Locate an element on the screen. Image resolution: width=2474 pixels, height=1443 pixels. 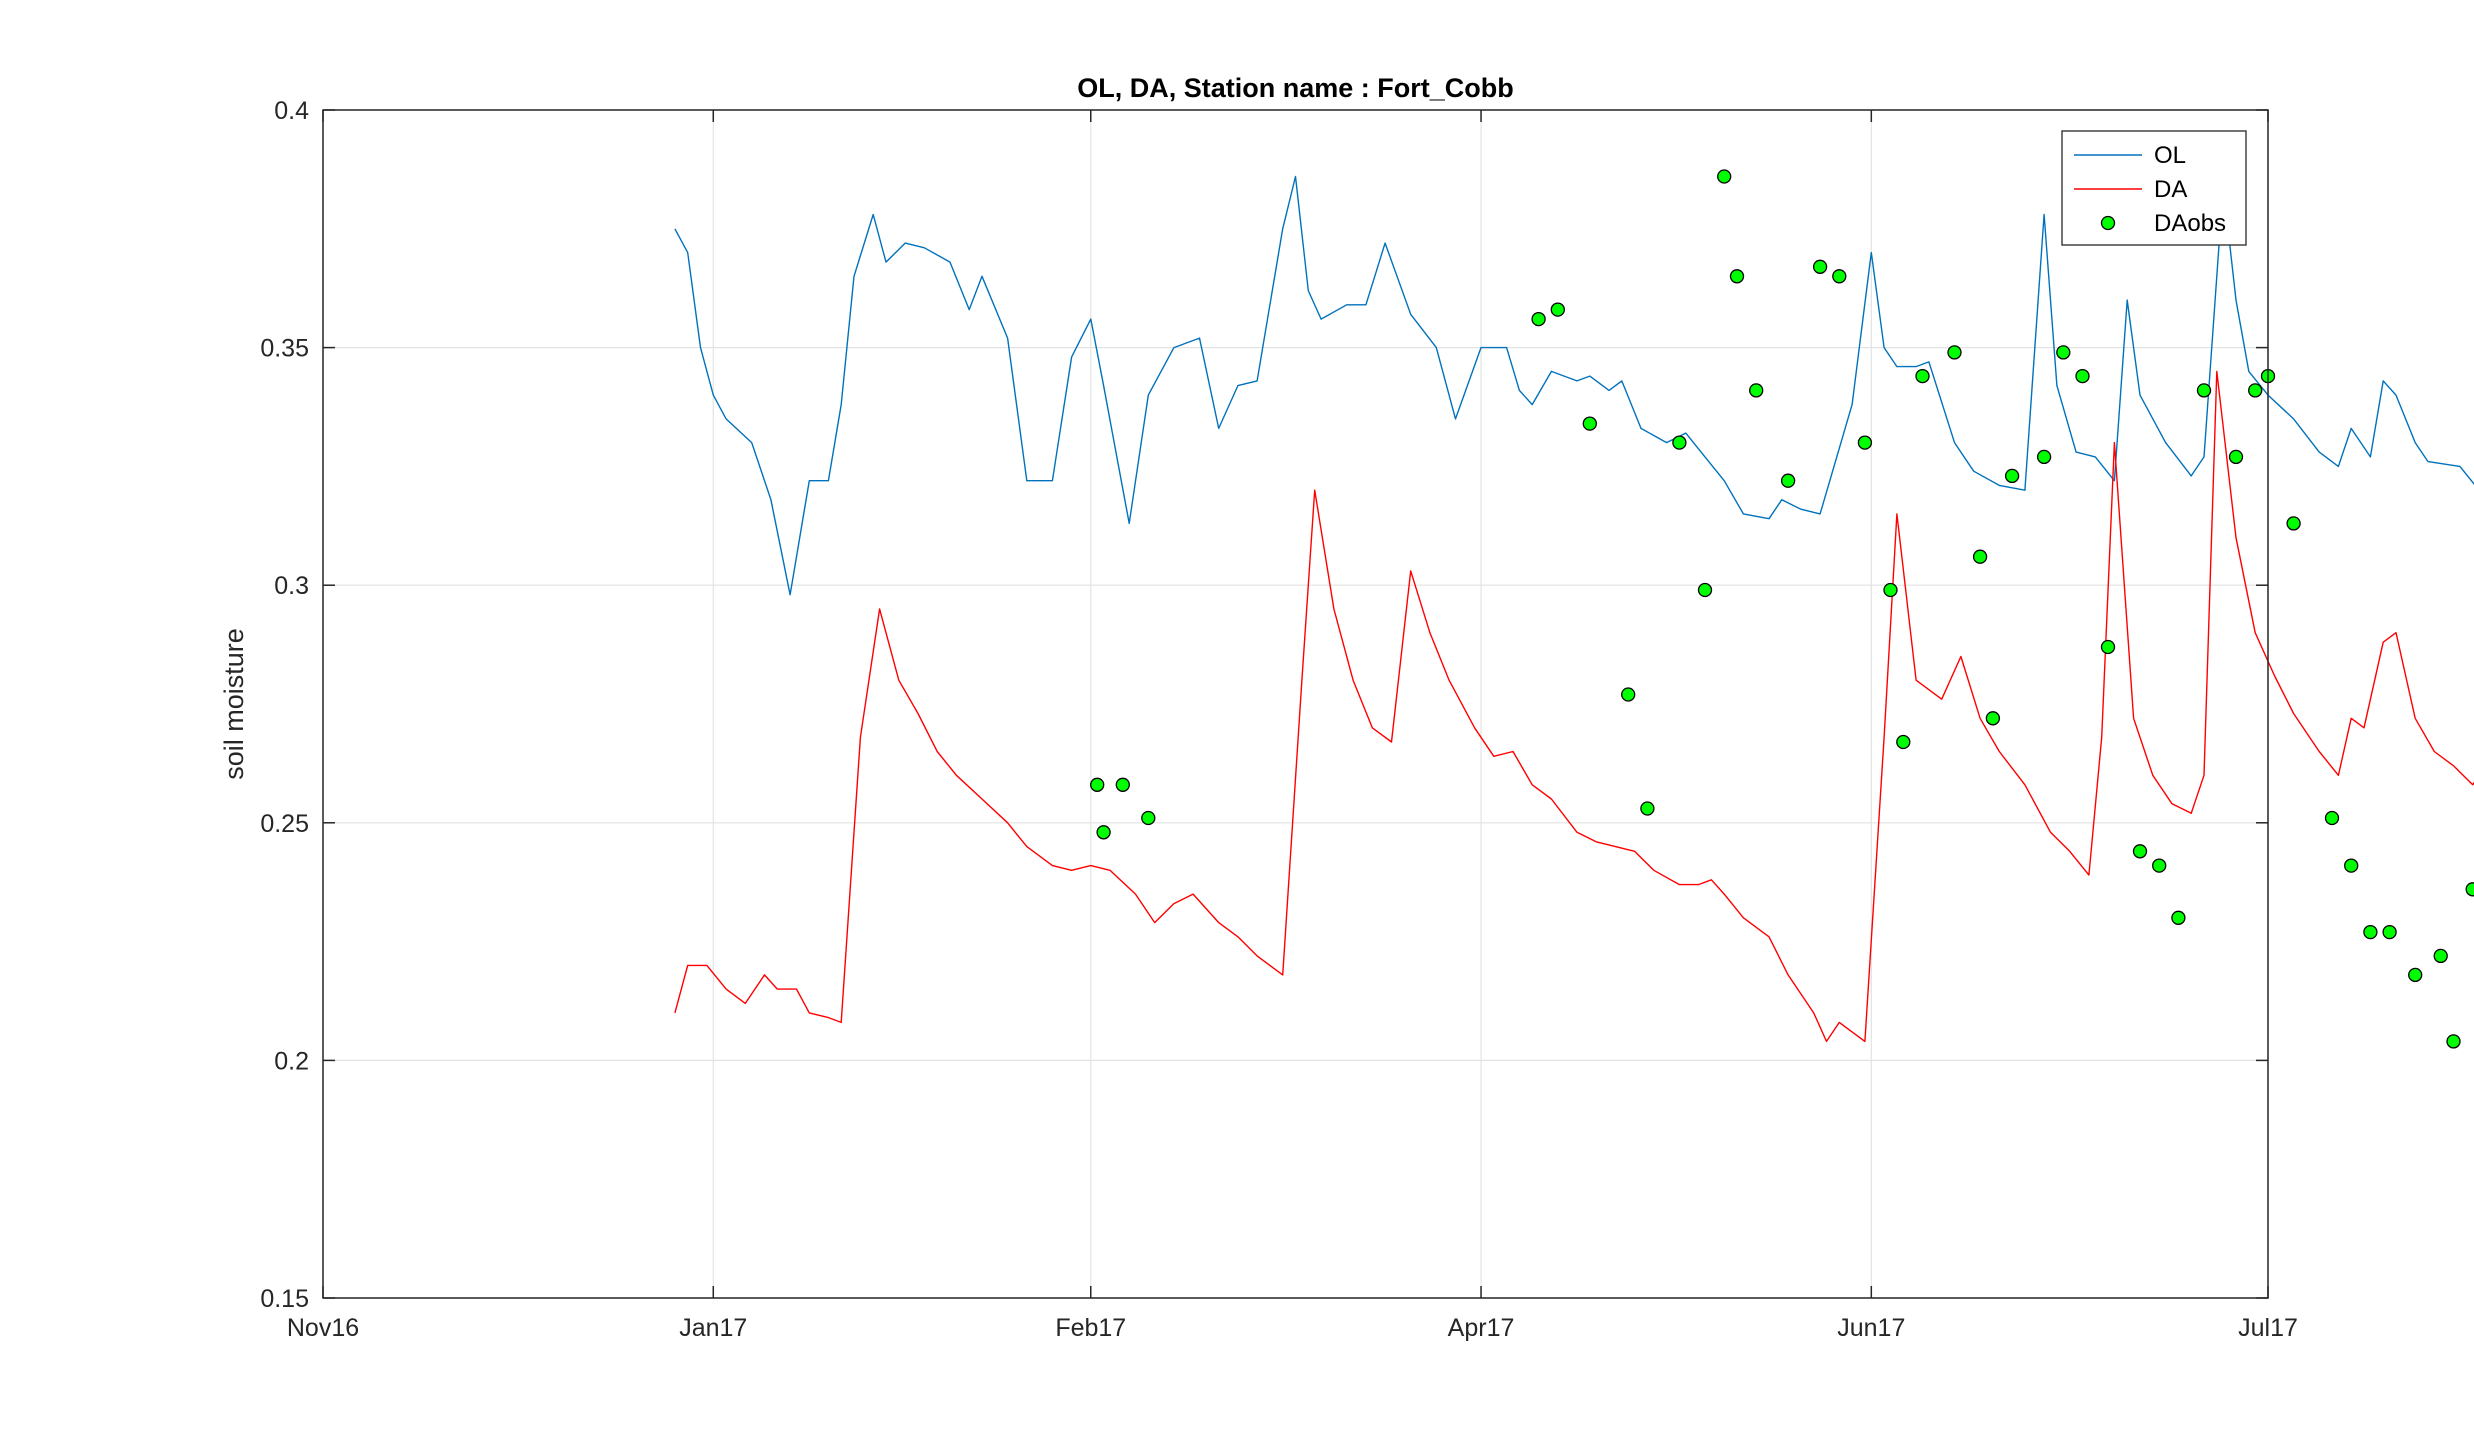
legend-da-label: DA is located at coordinates (2170, 189).